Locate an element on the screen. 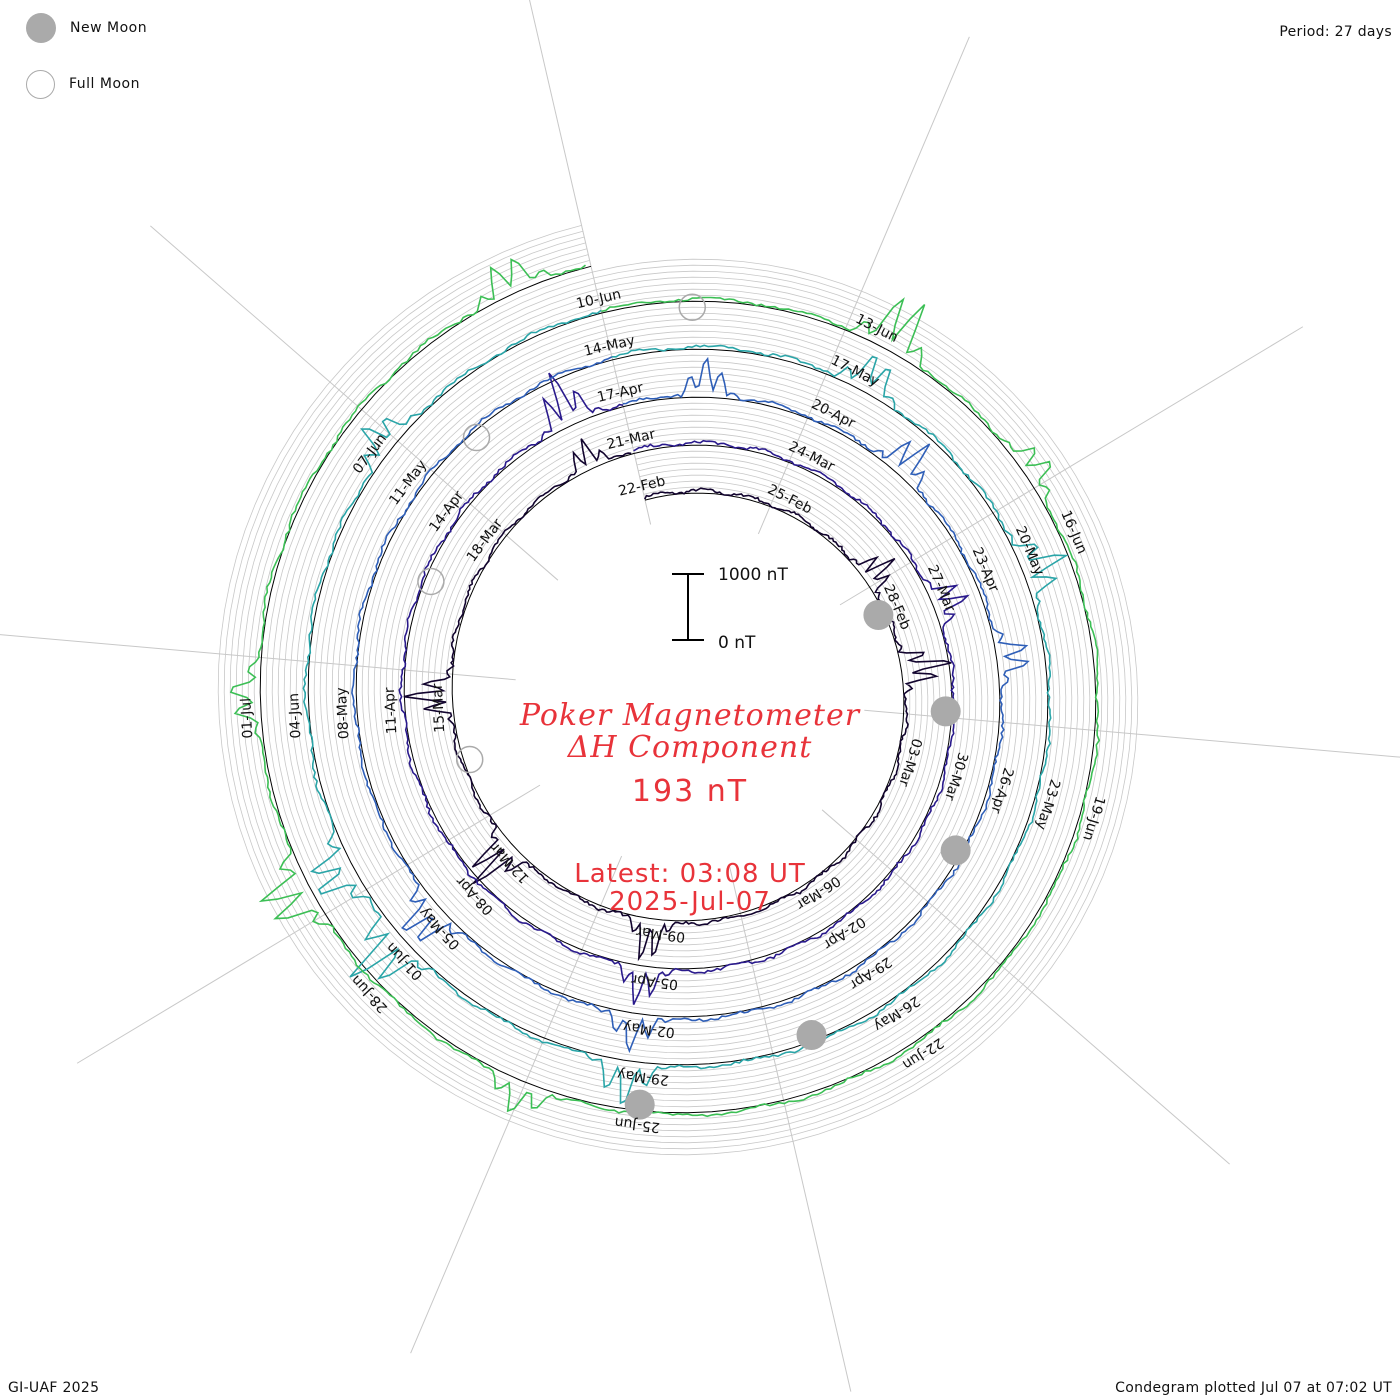 This screenshot has width=1400, height=1400. latest-value: 193 nT is located at coordinates (690, 791).